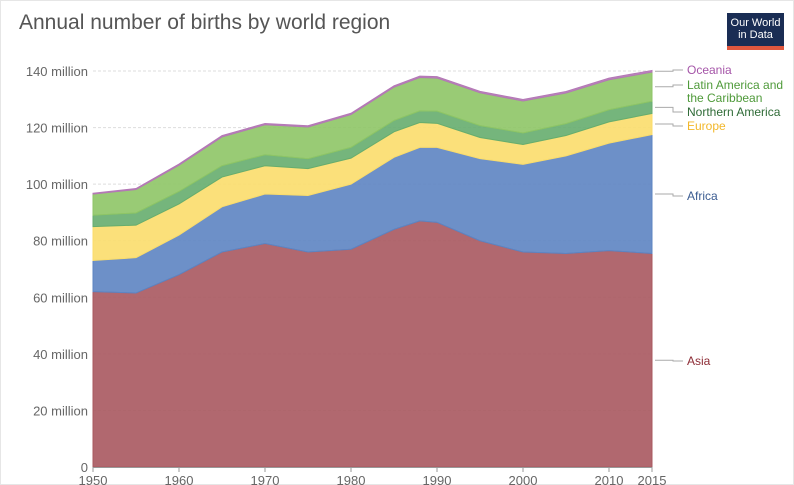 This screenshot has width=794, height=485. I want to click on legend-label-northern-america: Northern America, so click(734, 112).